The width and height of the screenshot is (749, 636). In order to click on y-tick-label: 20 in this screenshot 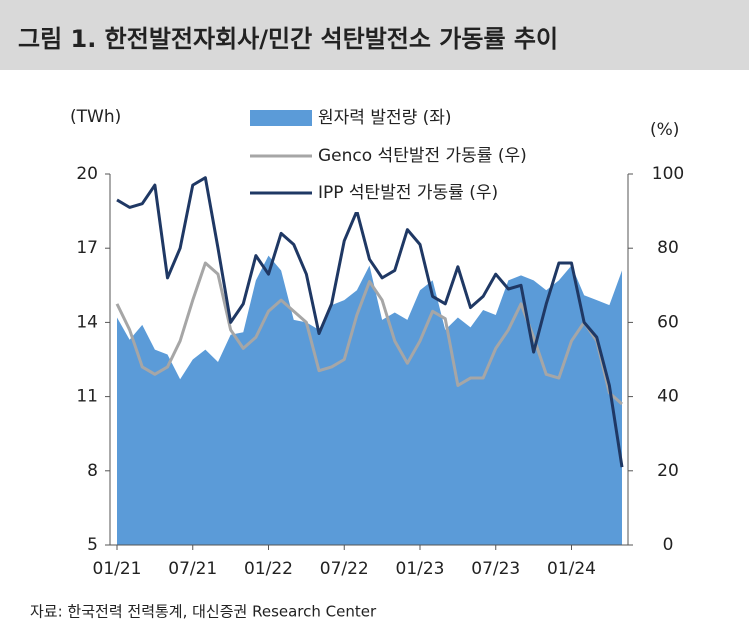, I will do `click(87, 174)`.